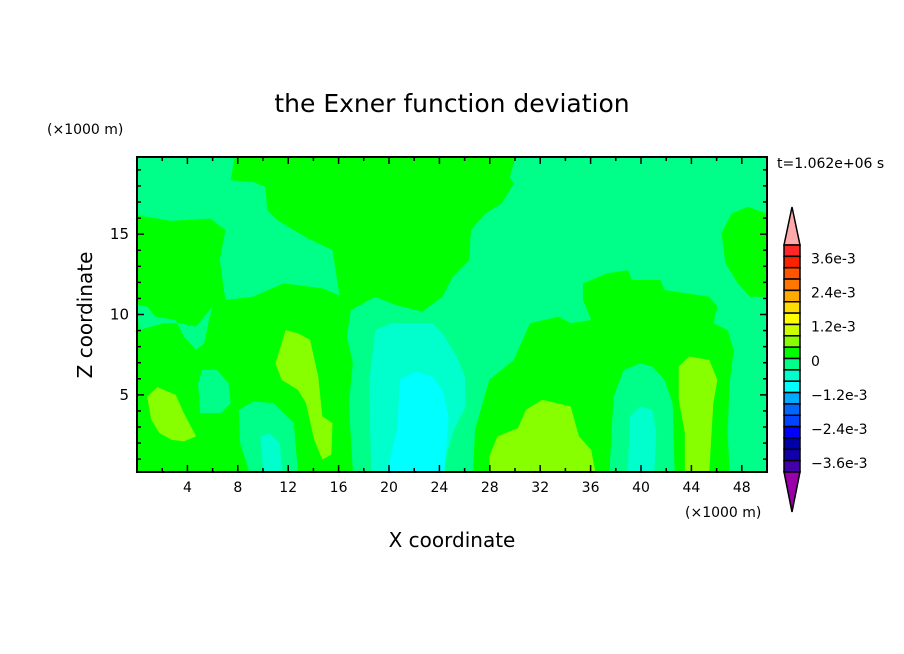 The height and width of the screenshot is (654, 904). What do you see at coordinates (833, 294) in the screenshot?
I see `colorbar-label: 2.4e-3` at bounding box center [833, 294].